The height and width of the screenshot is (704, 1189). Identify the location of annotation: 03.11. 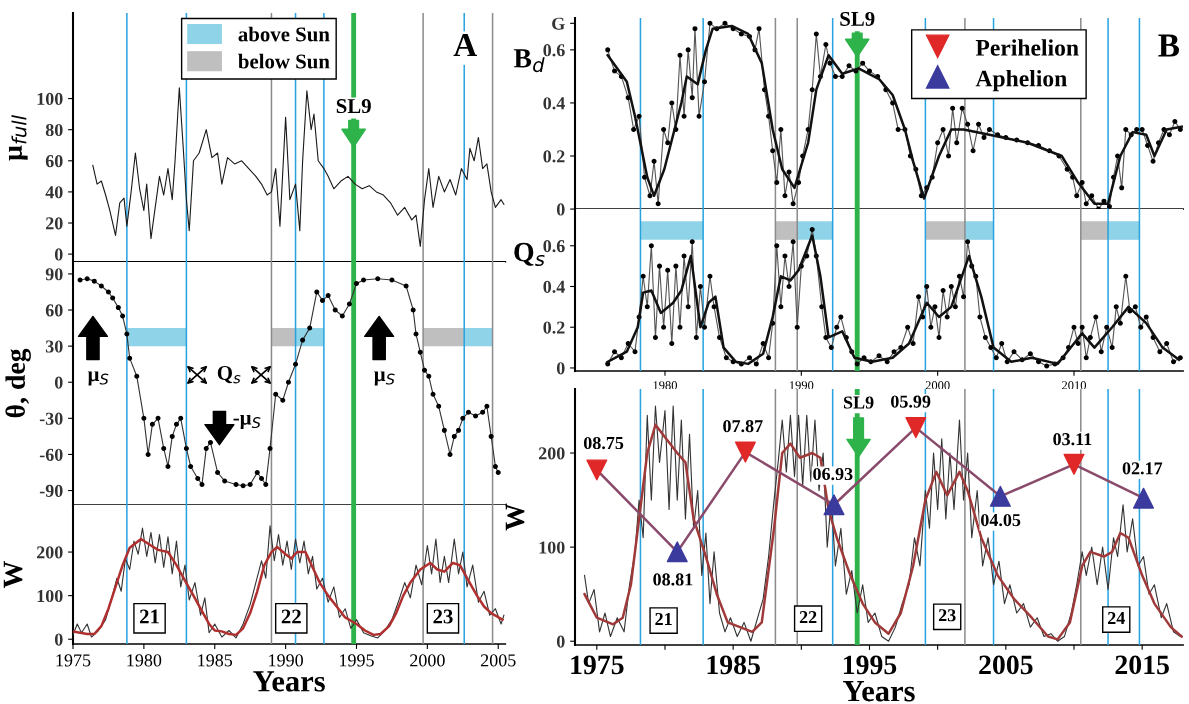
(1072, 439).